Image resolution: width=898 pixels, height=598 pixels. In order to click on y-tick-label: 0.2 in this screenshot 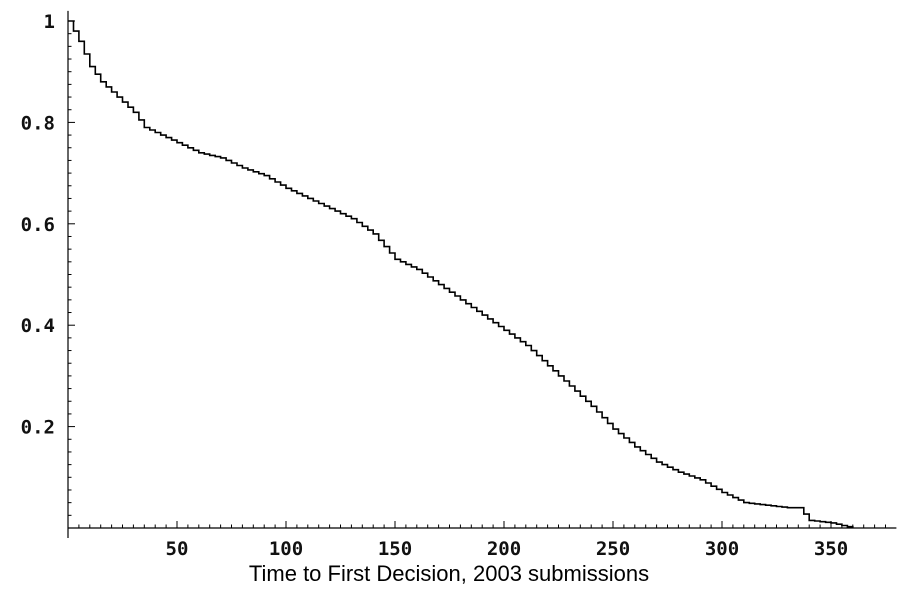, I will do `click(38, 428)`.